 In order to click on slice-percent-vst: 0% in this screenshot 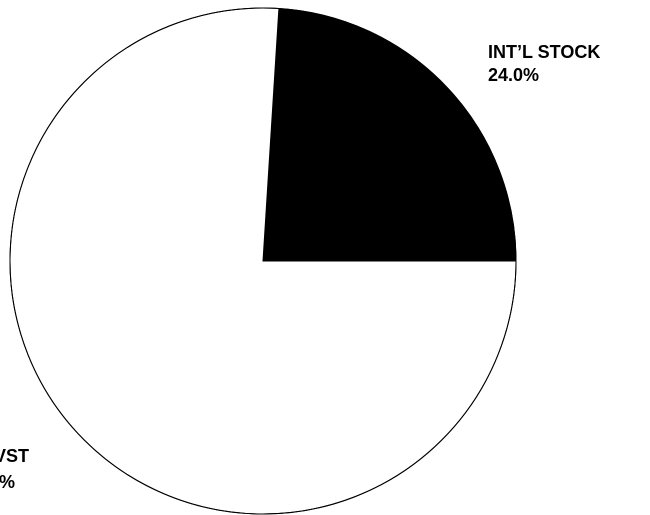, I will do `click(7, 482)`.